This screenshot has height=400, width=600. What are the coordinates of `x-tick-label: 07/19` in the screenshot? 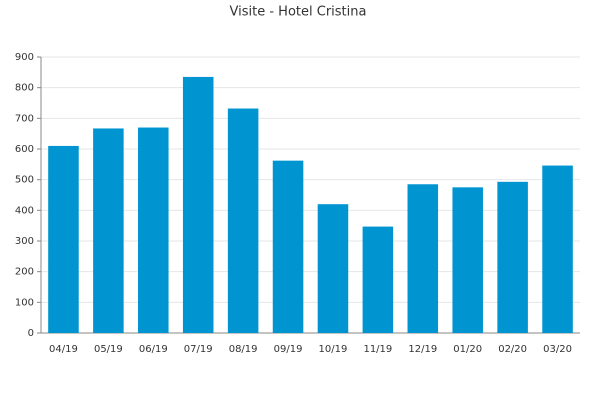 It's located at (198, 349).